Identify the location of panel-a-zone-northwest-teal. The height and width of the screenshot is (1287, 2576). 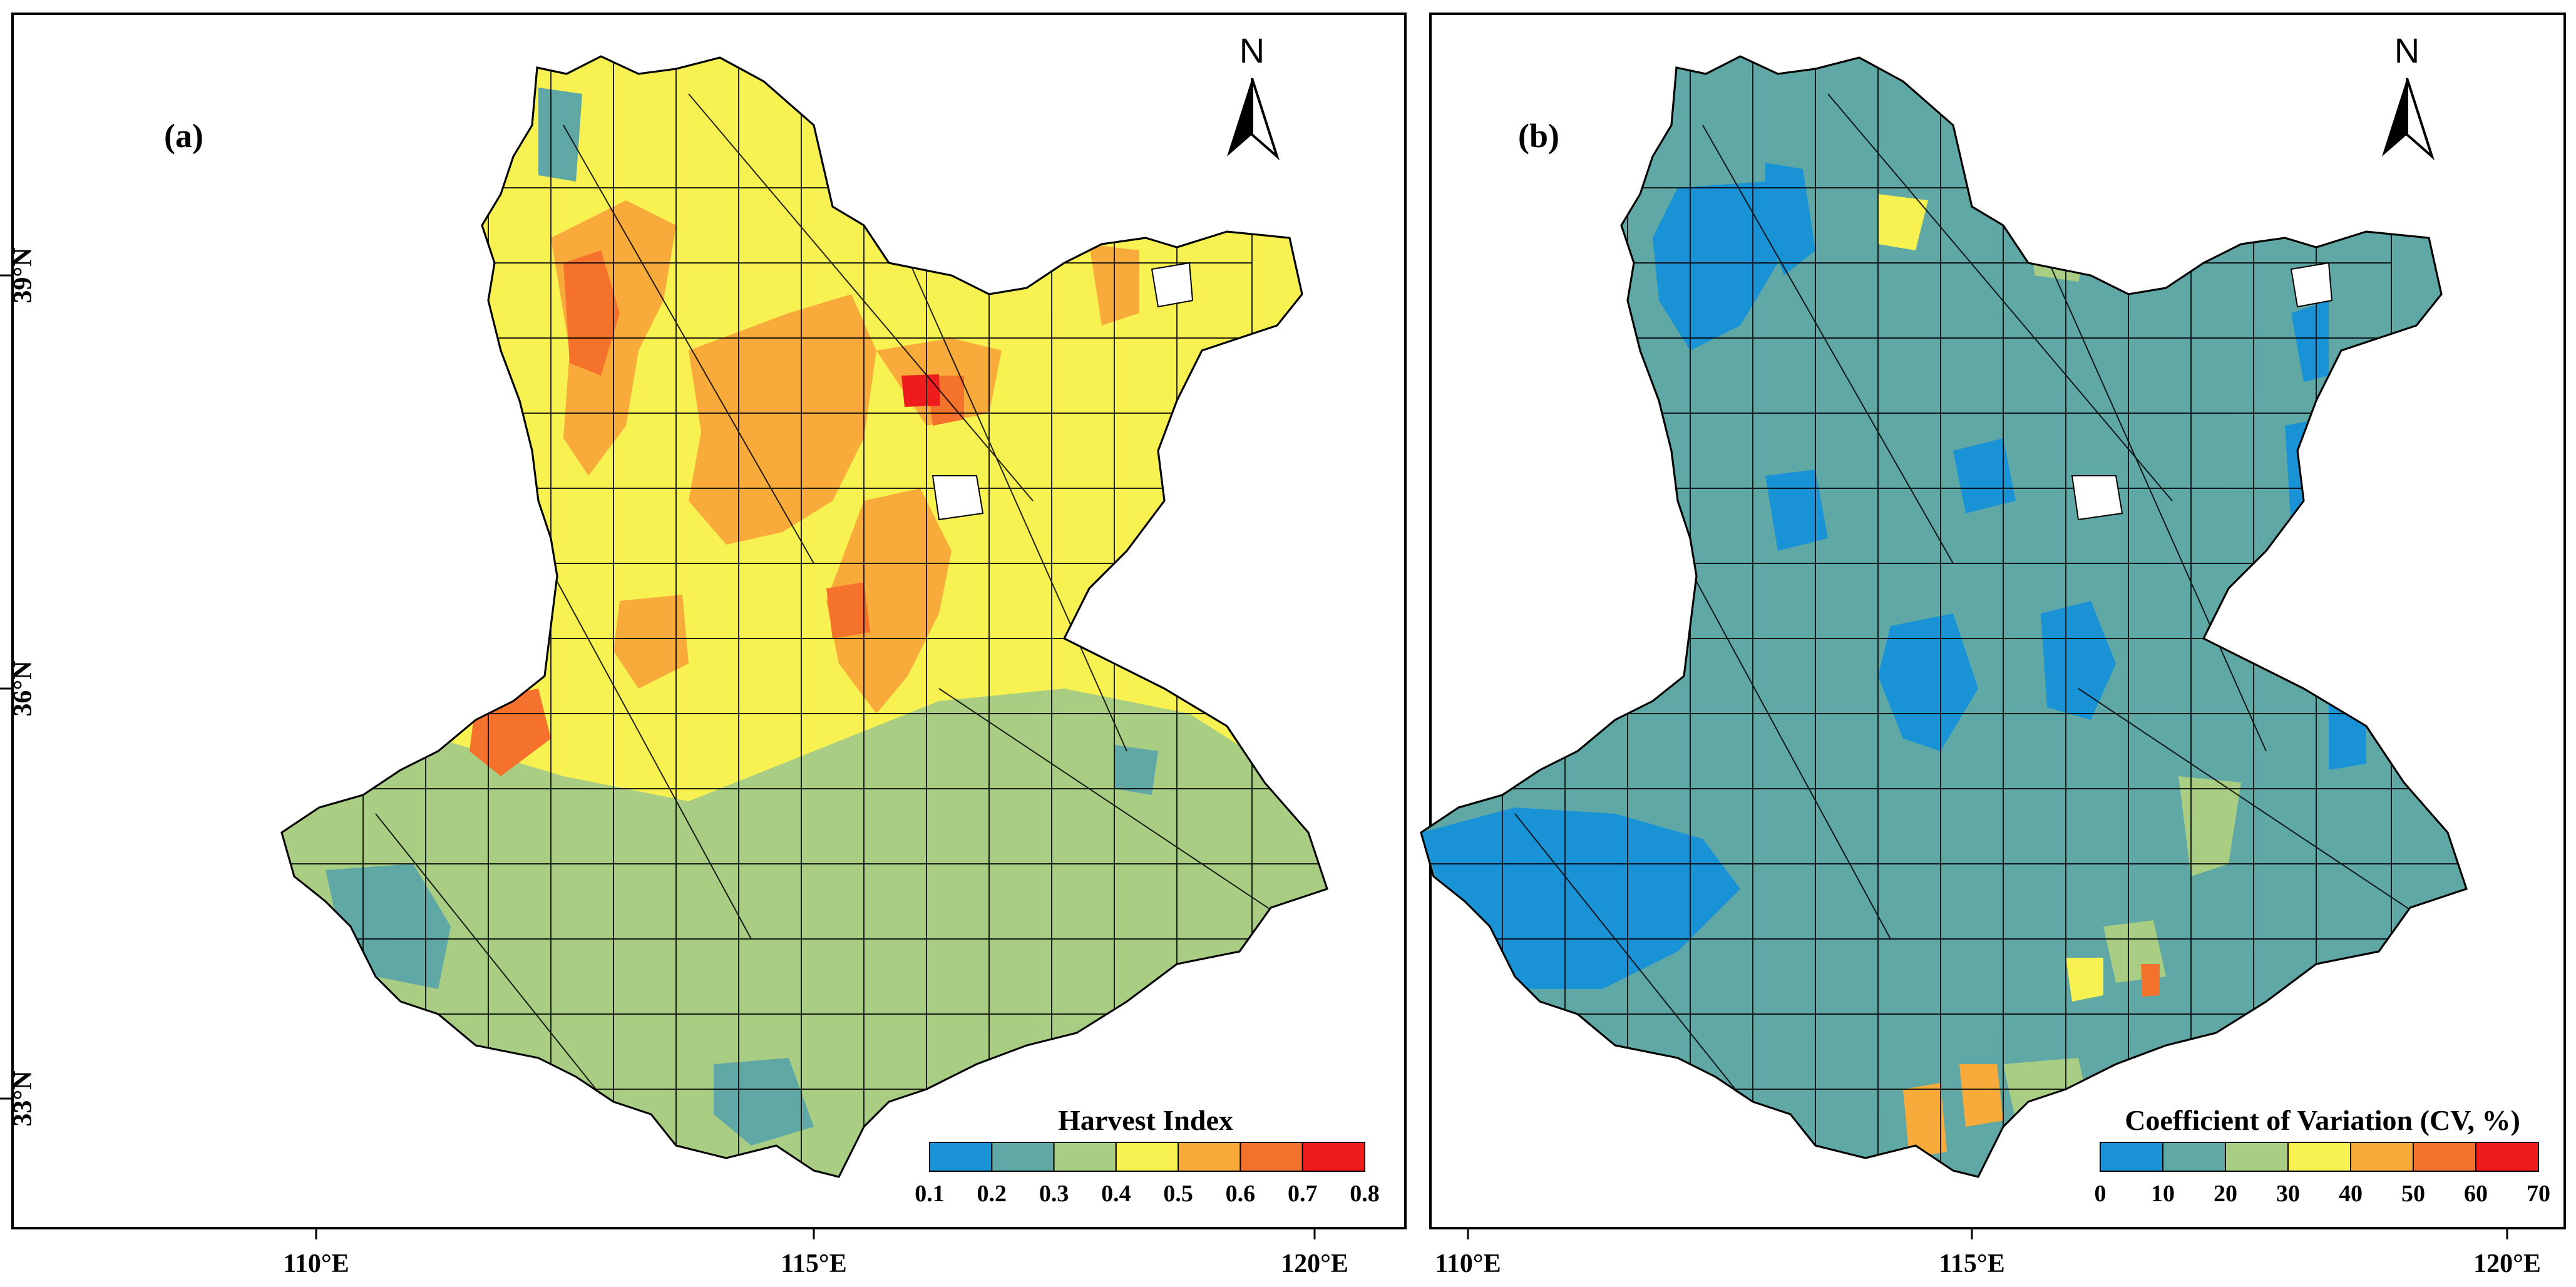
(560, 135).